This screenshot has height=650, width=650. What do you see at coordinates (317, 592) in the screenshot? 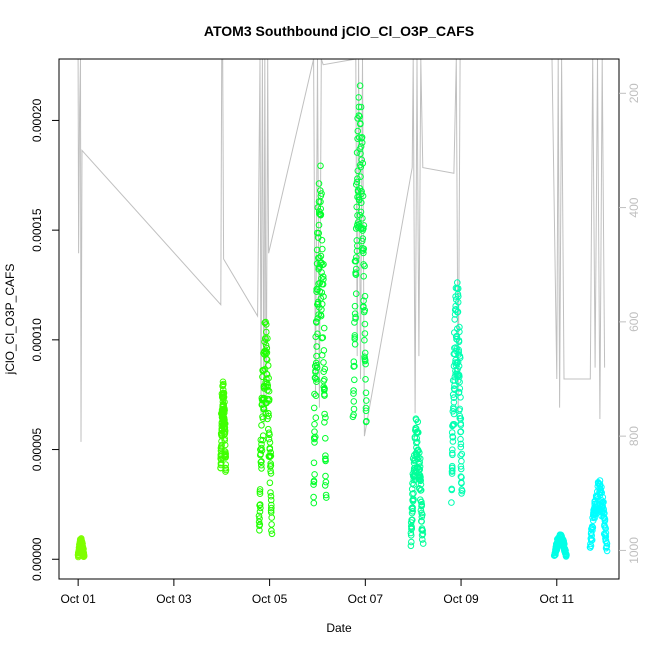
I see `x-axis: Oct 01 Oct 03 Oct 05 Oct 07 Oct 09 Oct 11` at bounding box center [317, 592].